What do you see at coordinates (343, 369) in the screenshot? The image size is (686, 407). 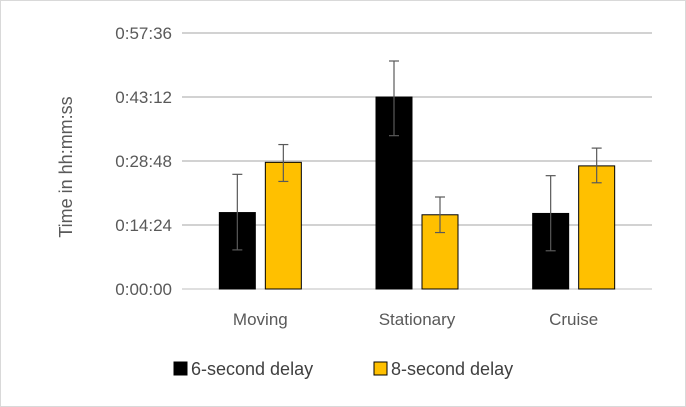 I see `legend: 6-second delay 8-second delay` at bounding box center [343, 369].